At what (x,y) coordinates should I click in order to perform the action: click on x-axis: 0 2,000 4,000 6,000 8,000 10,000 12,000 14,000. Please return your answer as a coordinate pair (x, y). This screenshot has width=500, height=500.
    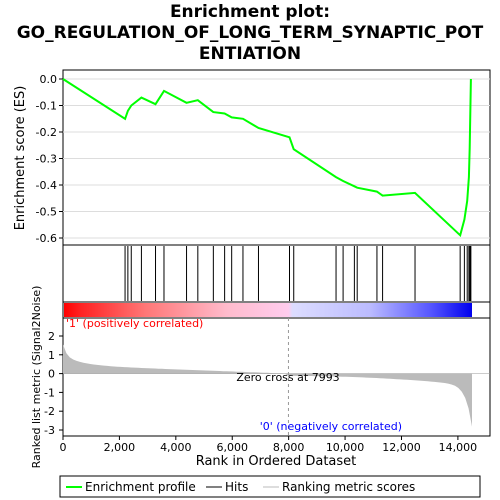
    Looking at the image, I should click on (269, 445).